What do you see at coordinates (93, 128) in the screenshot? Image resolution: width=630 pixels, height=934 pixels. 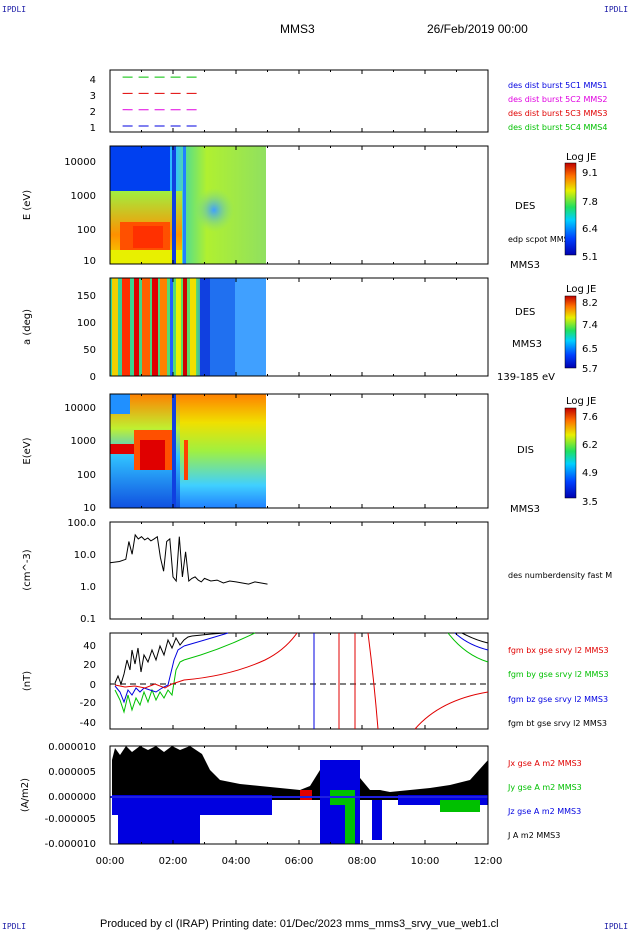 I see `avail-ytick-1: 1` at bounding box center [93, 128].